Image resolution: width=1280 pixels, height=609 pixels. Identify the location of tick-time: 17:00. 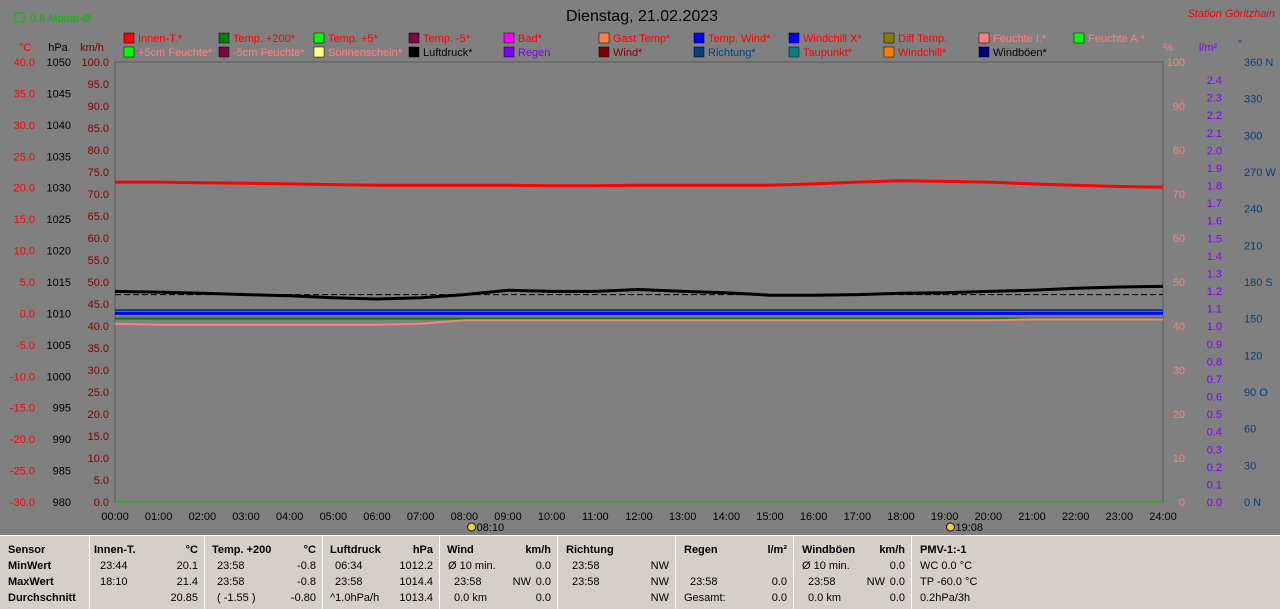
(858, 517).